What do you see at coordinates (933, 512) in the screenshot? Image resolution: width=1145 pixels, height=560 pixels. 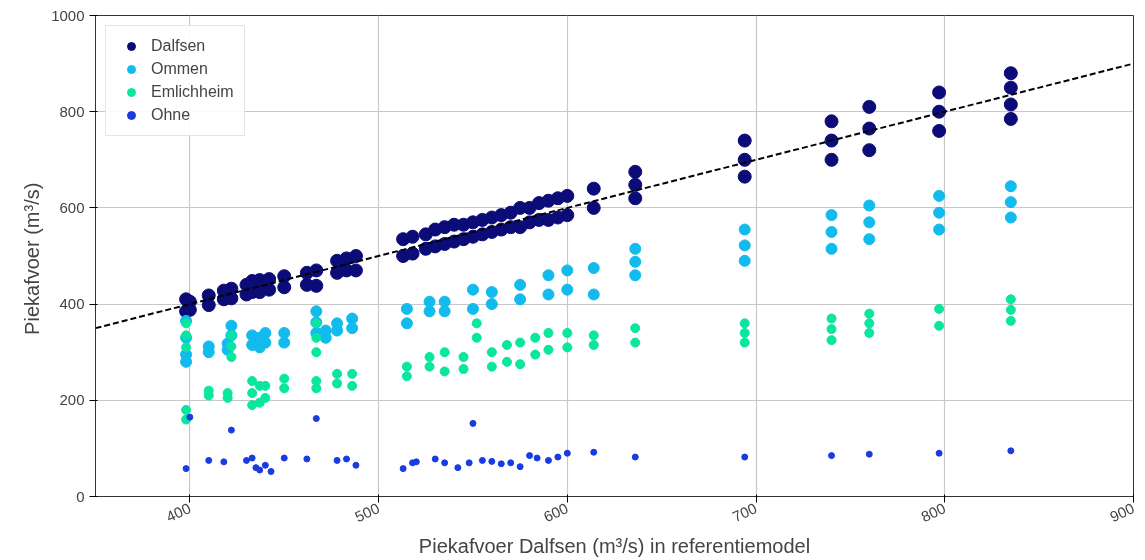 I see `x-tick-label: 800` at bounding box center [933, 512].